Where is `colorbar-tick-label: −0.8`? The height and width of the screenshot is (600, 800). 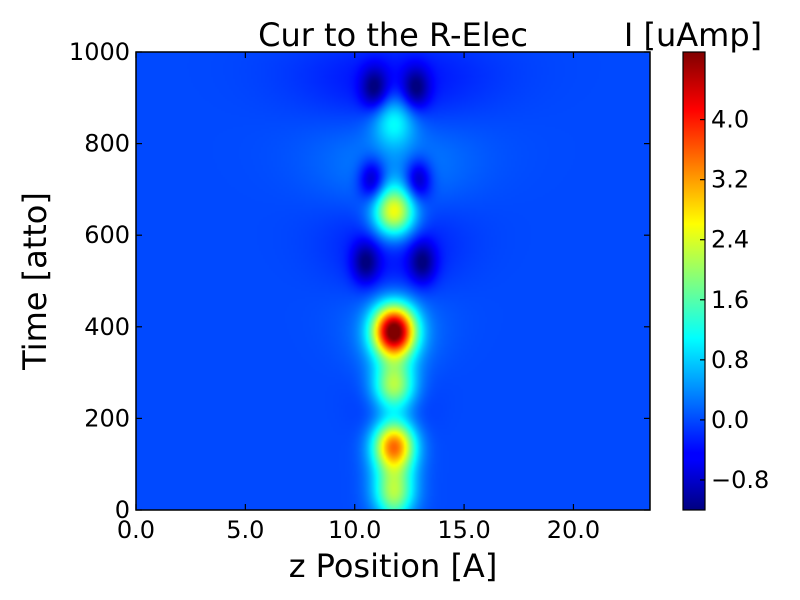
colorbar-tick-label: −0.8 is located at coordinates (740, 480).